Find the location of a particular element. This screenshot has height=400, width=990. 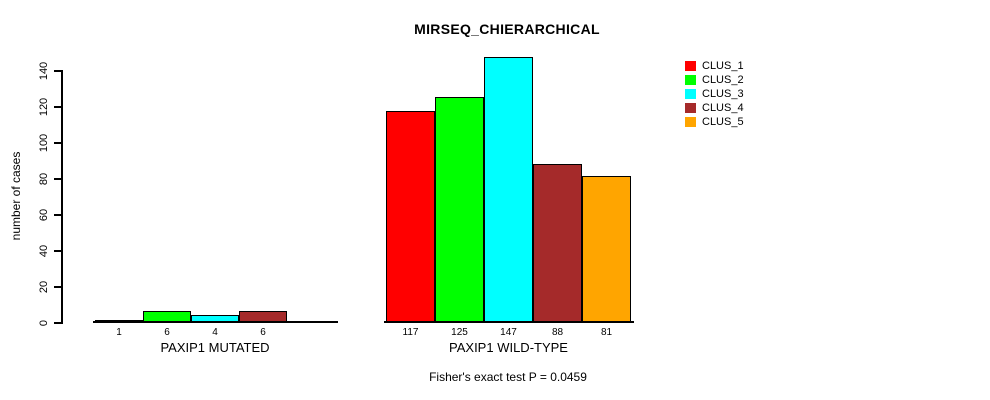

y-tick-label: 140 is located at coordinates (44, 71).